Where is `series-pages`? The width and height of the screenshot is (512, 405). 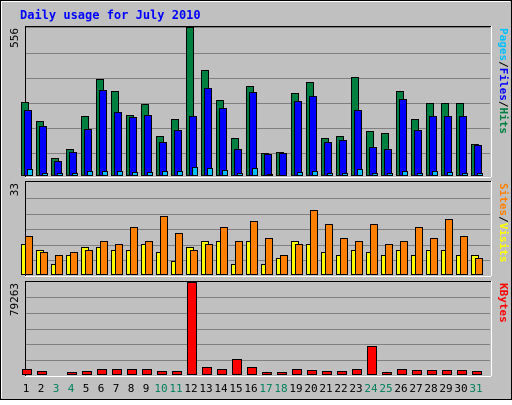 series-pages is located at coordinates (255, 171).